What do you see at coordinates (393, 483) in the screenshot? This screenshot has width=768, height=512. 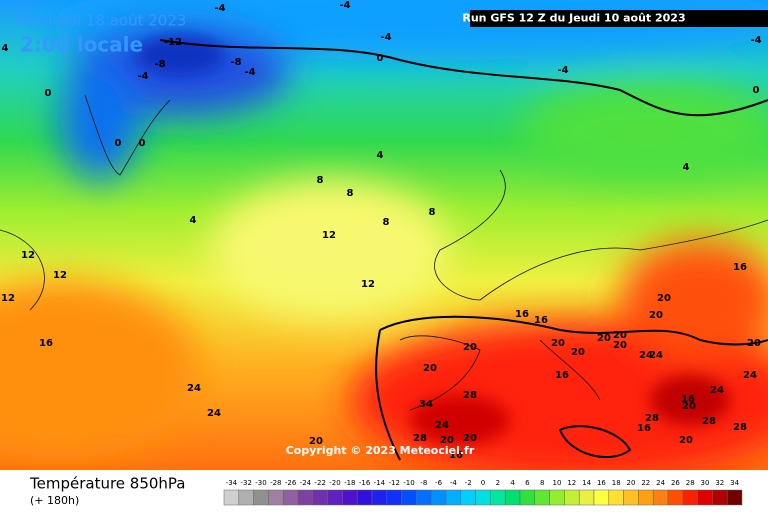 I see `colorbar-tick-label: -12` at bounding box center [393, 483].